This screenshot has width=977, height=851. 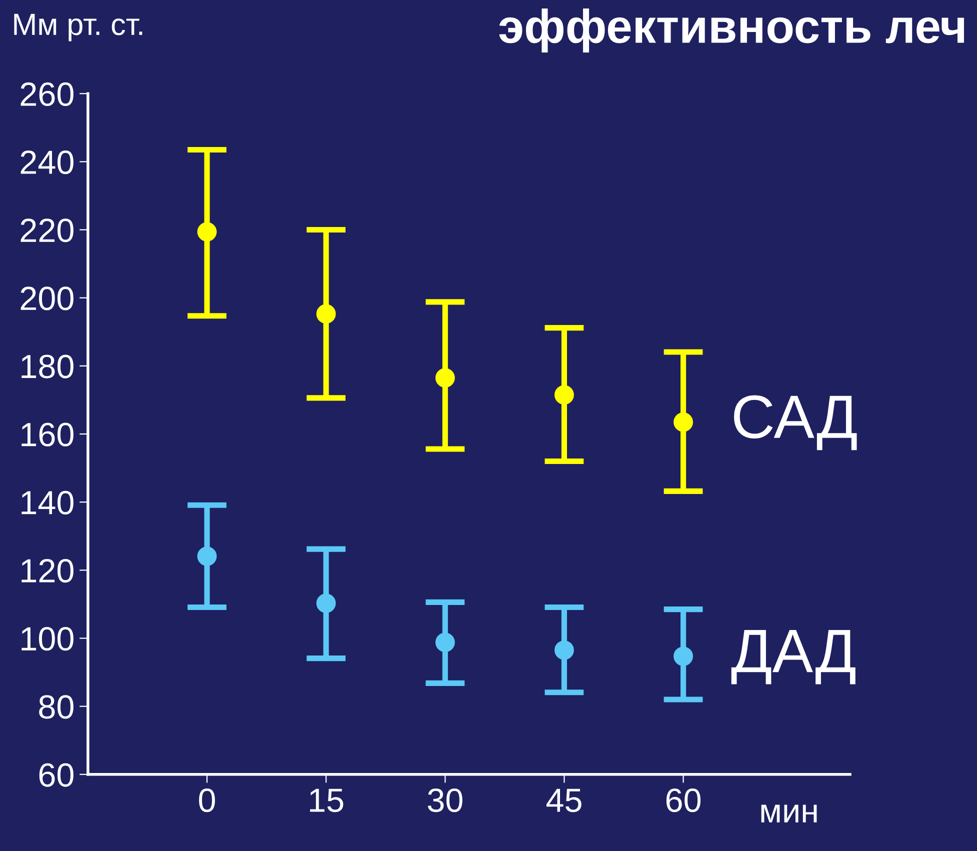 I want to click on x-tick-label: 0, so click(x=207, y=800).